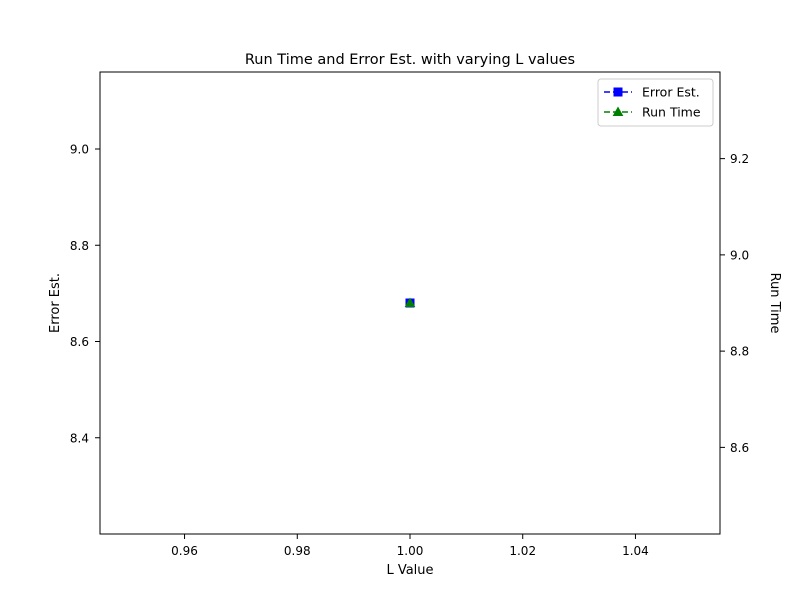 This screenshot has height=600, width=800. What do you see at coordinates (522, 551) in the screenshot?
I see `x-tick-label: 1.02` at bounding box center [522, 551].